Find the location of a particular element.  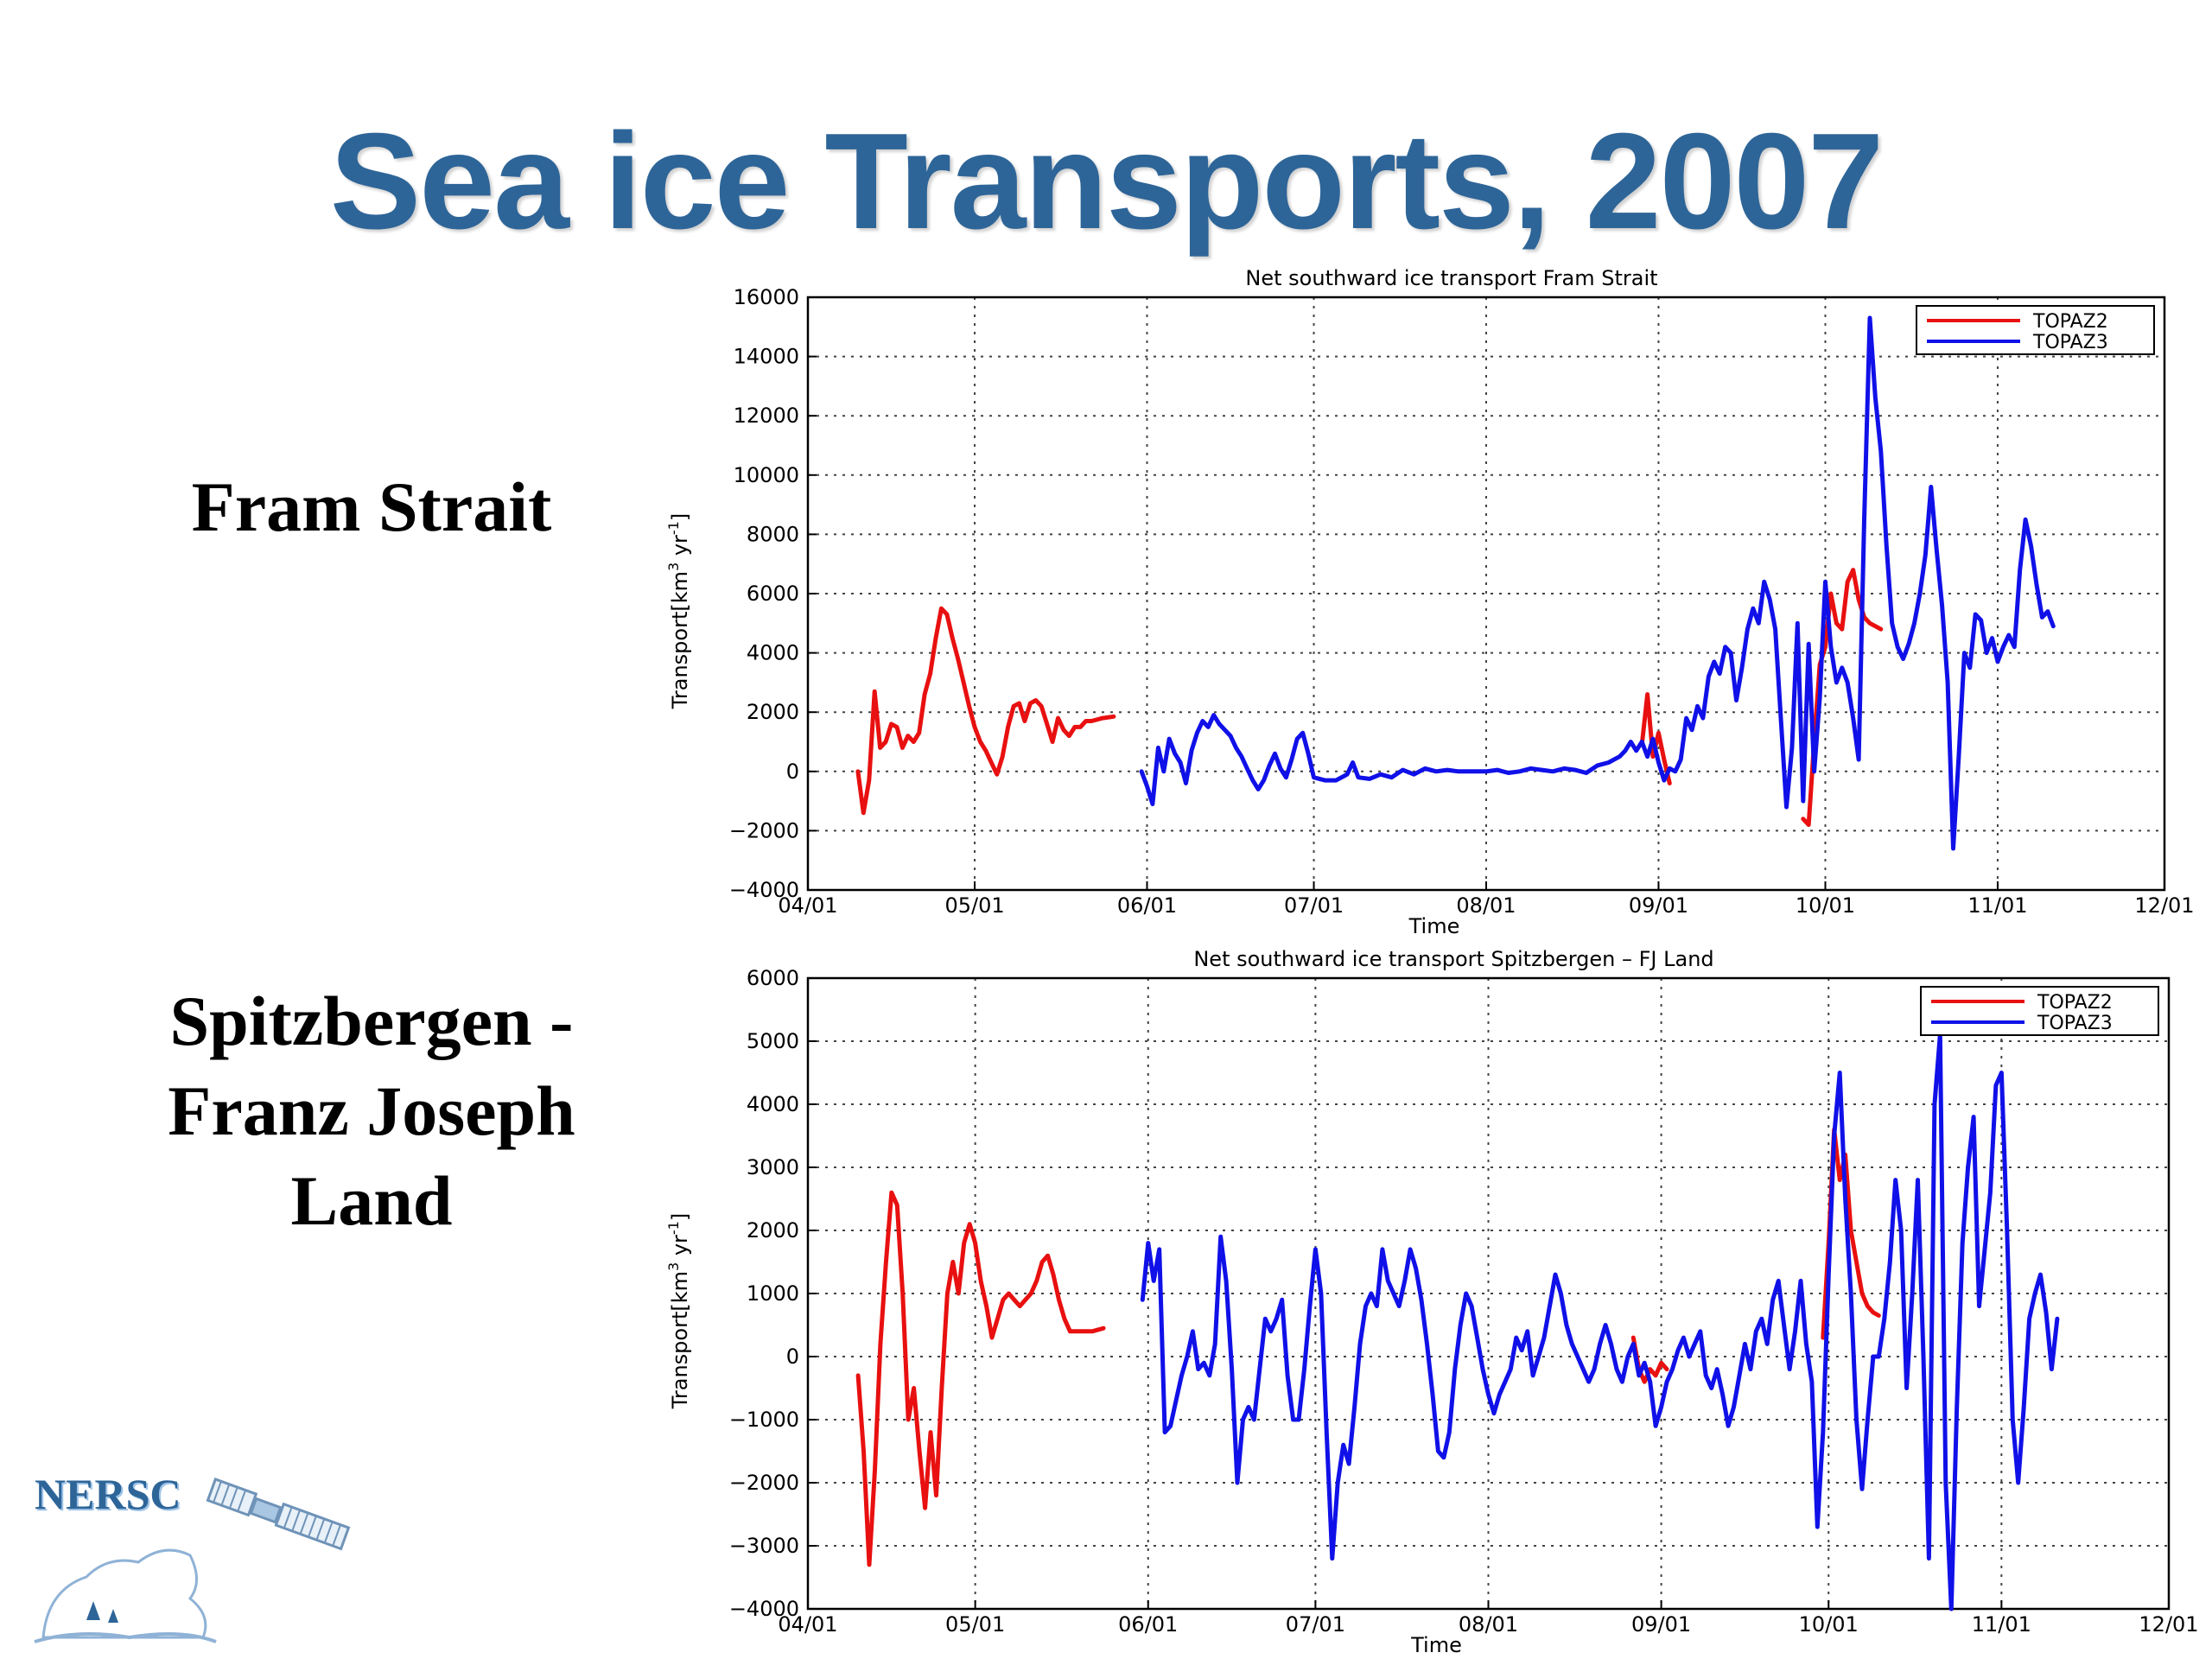

chart2-y-tick-label: 1000 is located at coordinates (773, 1293).